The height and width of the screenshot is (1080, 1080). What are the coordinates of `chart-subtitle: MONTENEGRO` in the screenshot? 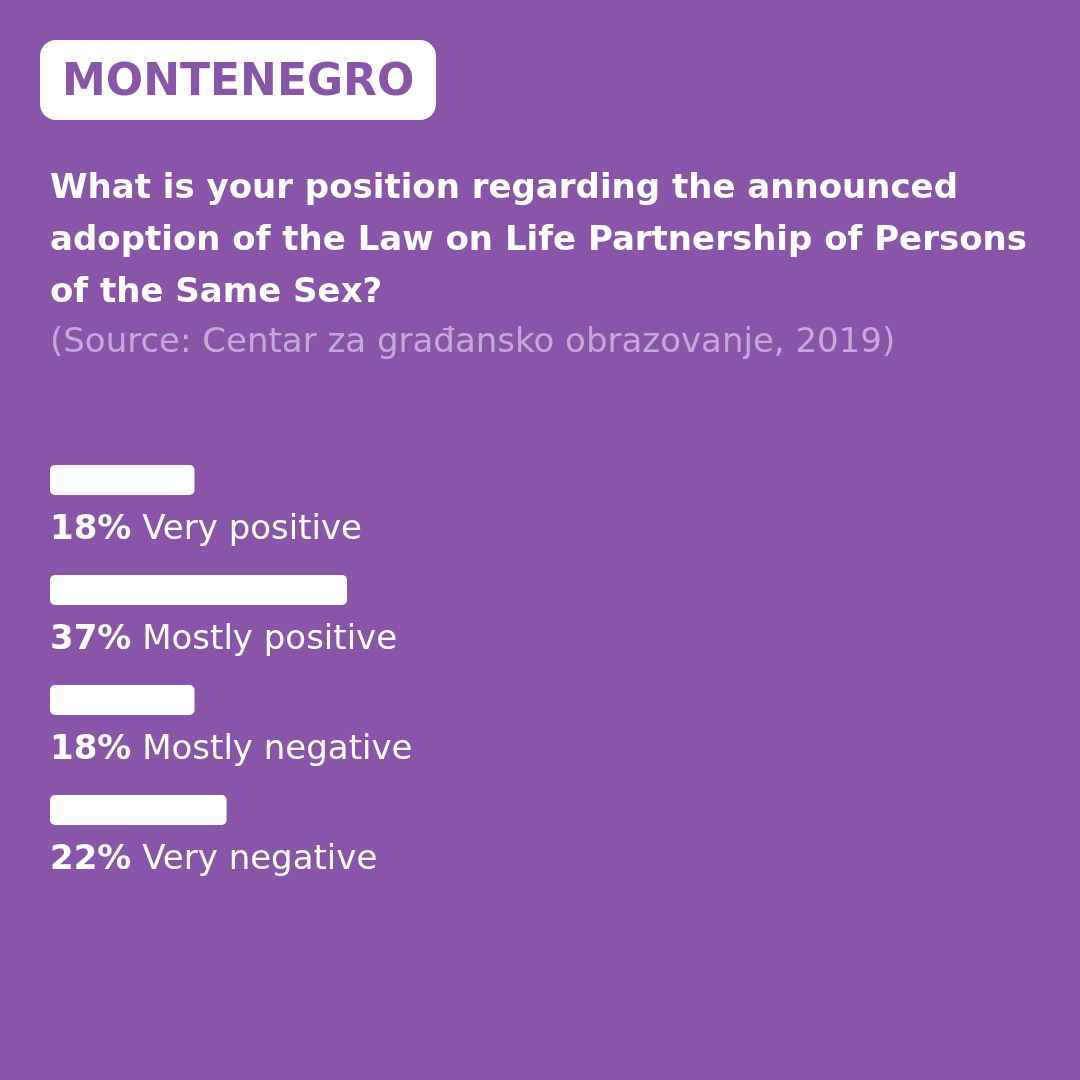 It's located at (238, 80).